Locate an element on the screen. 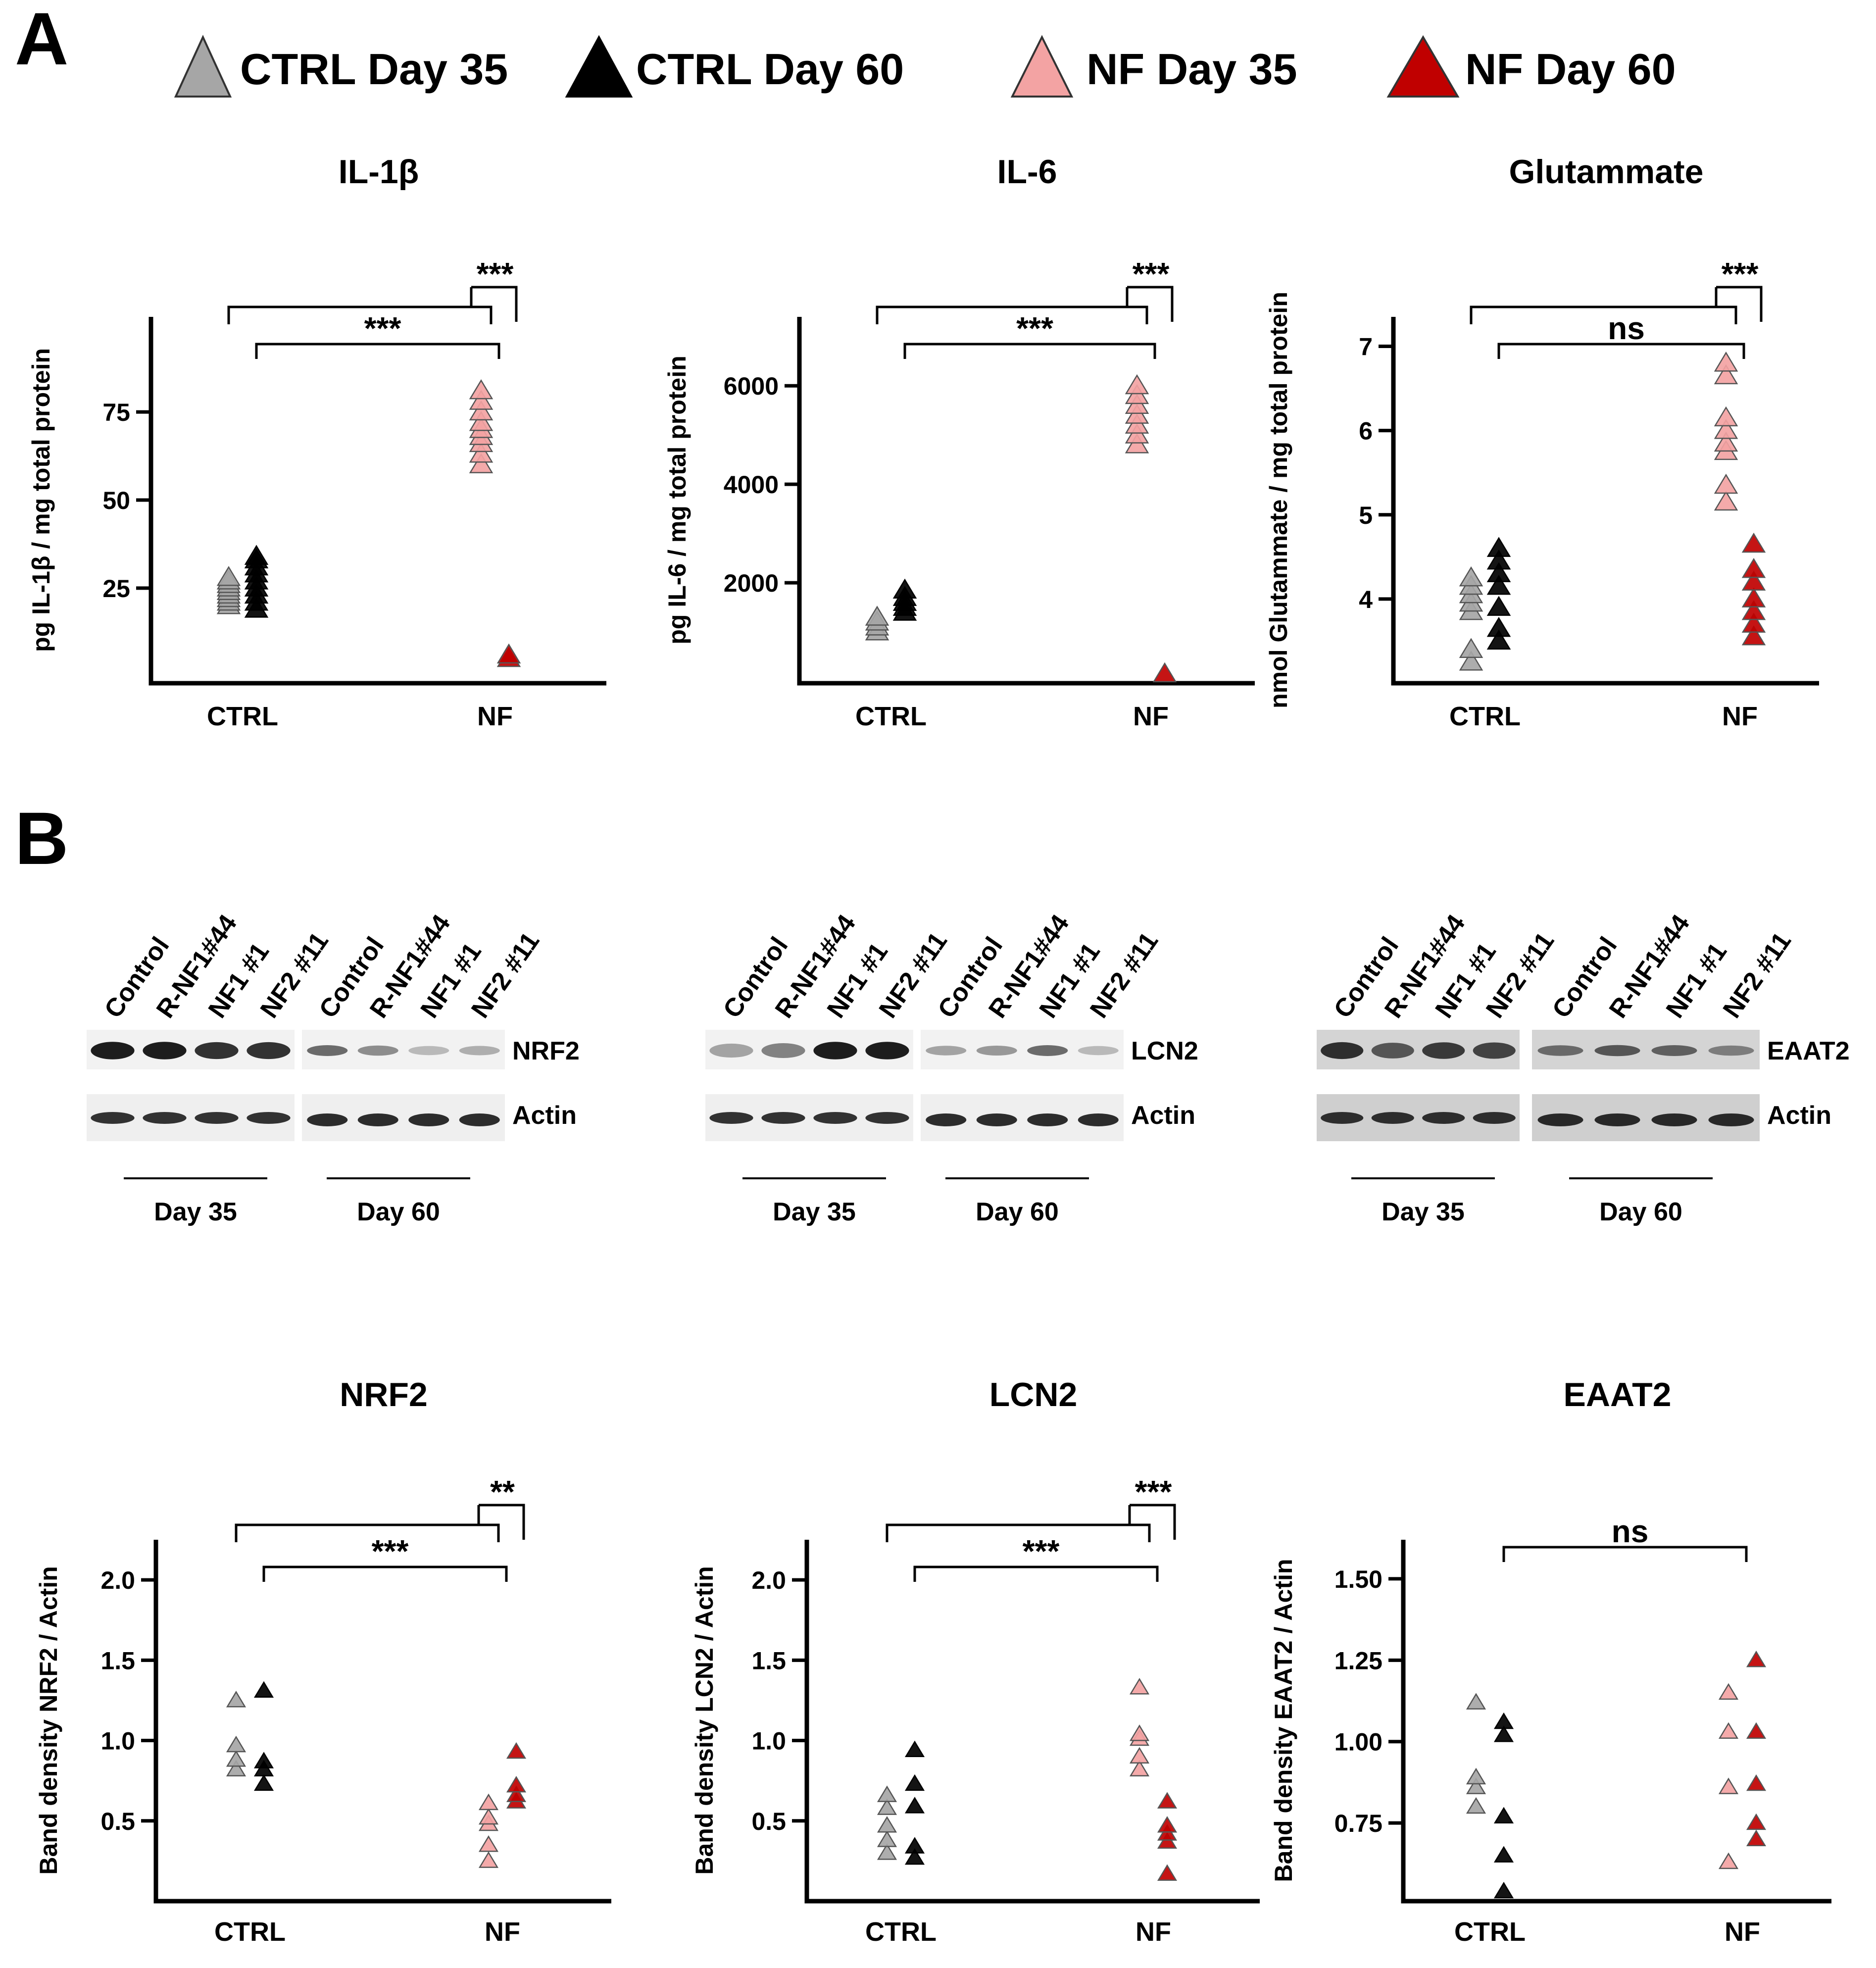 The image size is (1876, 1968). x-category-label: NF is located at coordinates (1740, 717).